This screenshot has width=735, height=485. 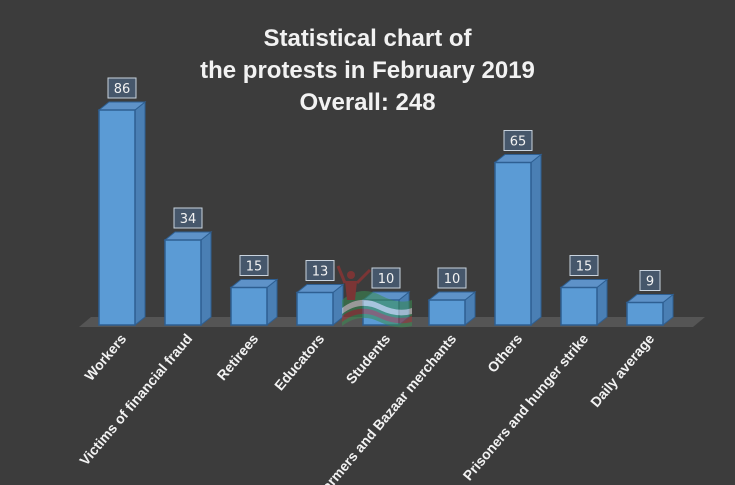 I want to click on data-label: 13, so click(x=320, y=270).